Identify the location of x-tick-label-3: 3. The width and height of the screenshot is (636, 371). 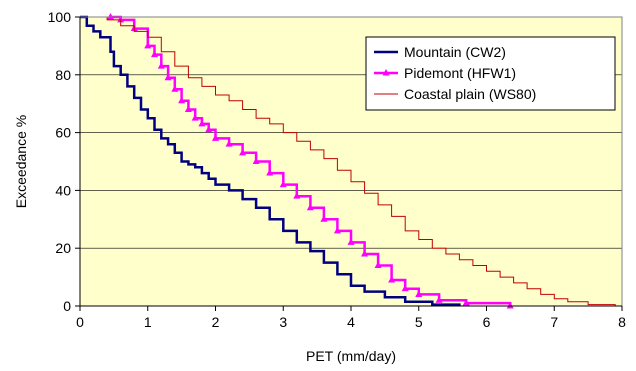
(283, 322).